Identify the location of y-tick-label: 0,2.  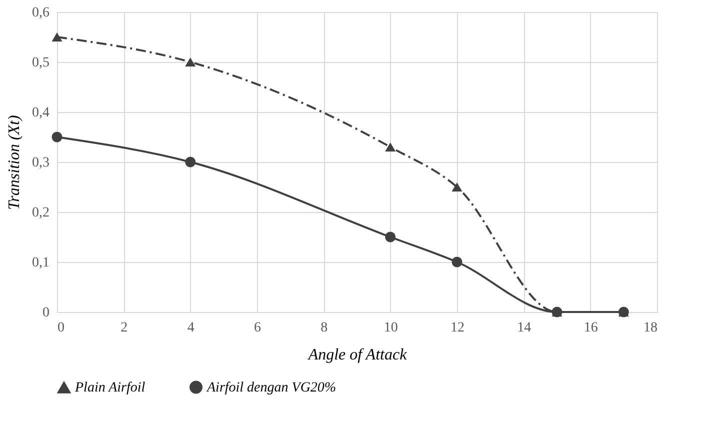
(41, 213).